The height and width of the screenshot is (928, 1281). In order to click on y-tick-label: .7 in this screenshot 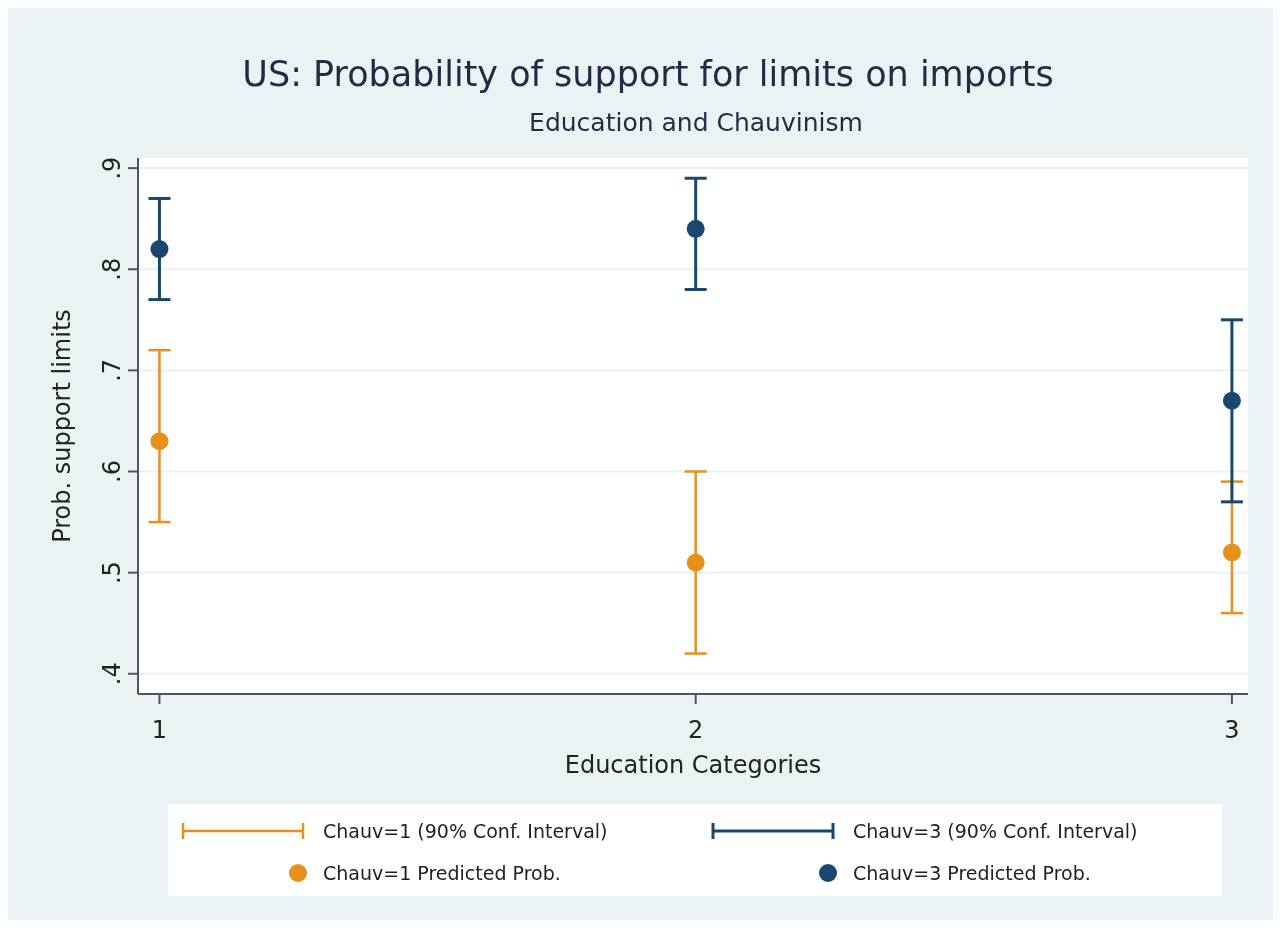, I will do `click(112, 370)`.